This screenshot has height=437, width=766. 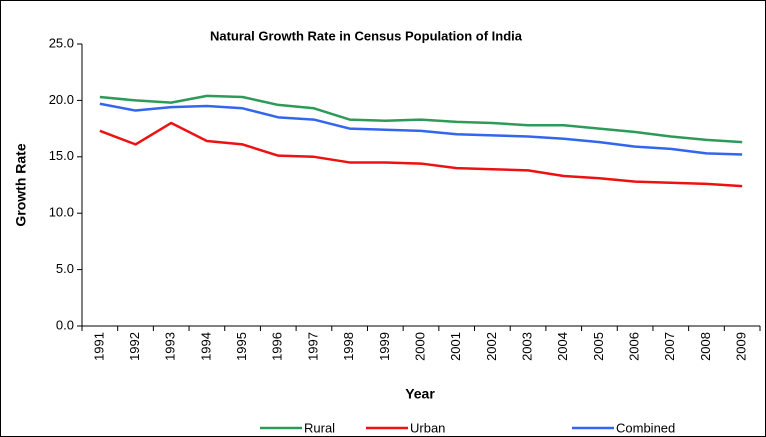 What do you see at coordinates (134, 346) in the screenshot?
I see `x-tick-label: 1992` at bounding box center [134, 346].